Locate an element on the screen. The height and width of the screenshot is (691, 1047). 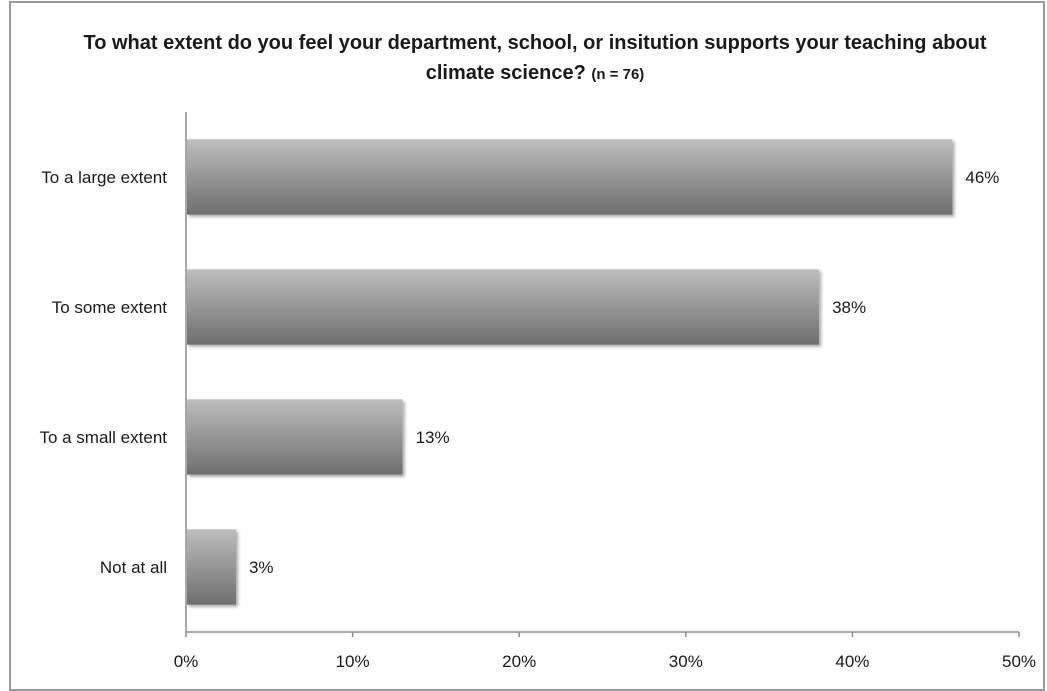
x-tick-label: 50% is located at coordinates (1019, 661).